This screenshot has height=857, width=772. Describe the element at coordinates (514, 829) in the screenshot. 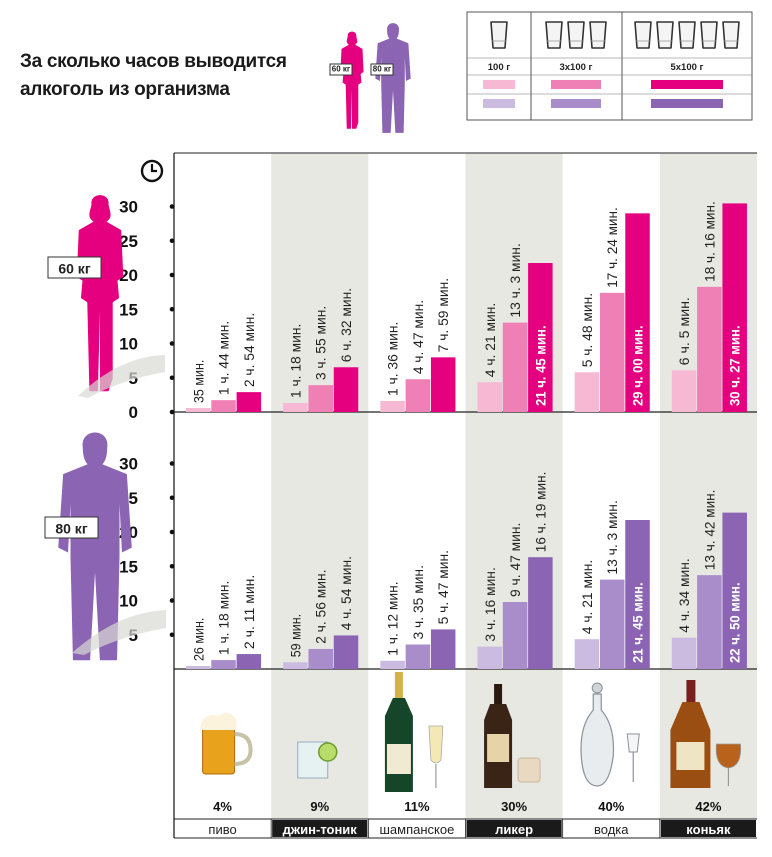

I see `drink-name-label: ликер` at that location.